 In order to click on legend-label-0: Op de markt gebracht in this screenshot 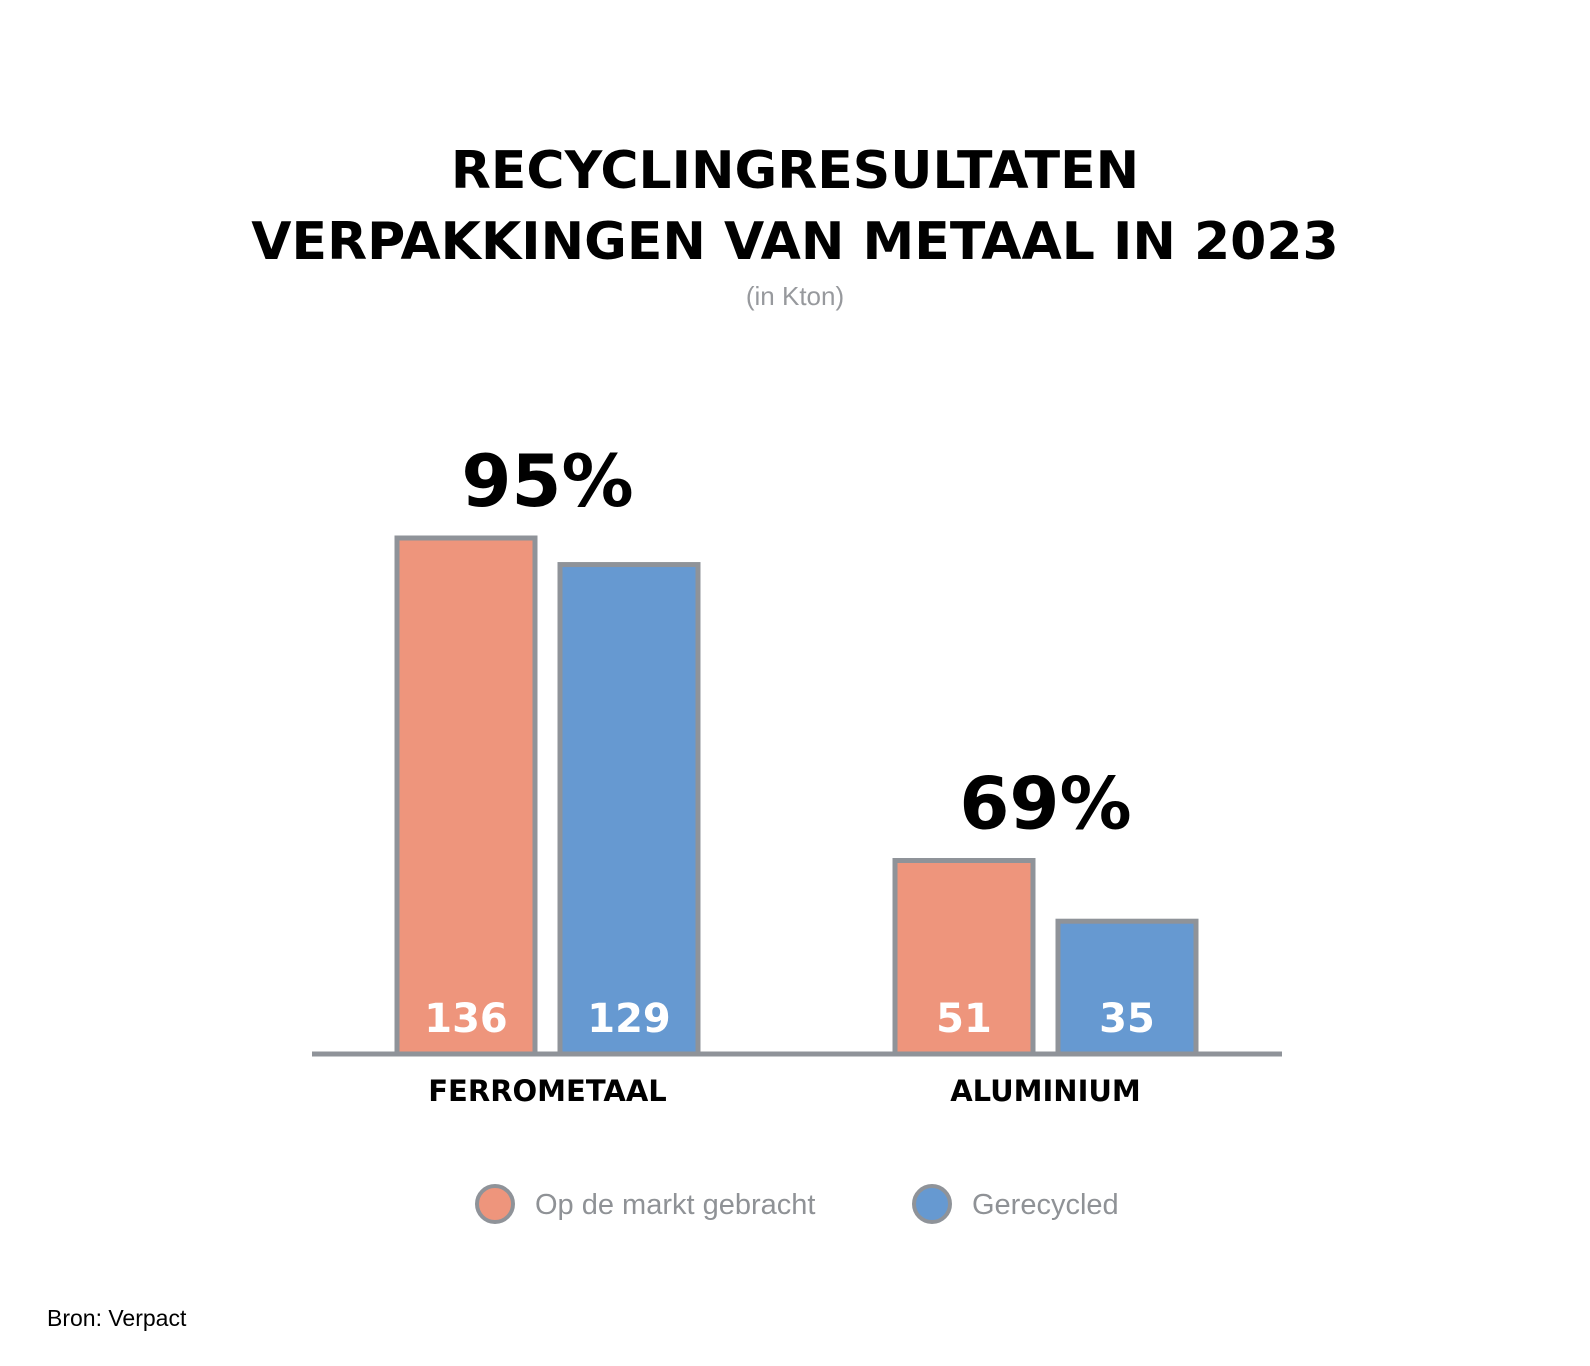, I will do `click(675, 1205)`.